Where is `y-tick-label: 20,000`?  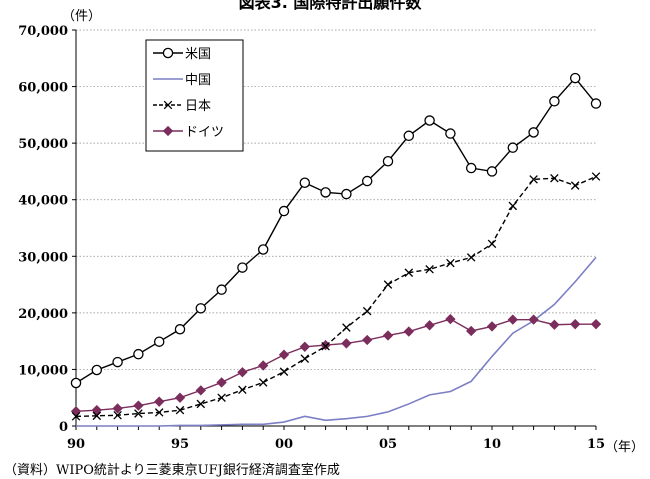 y-tick-label: 20,000 is located at coordinates (43, 314).